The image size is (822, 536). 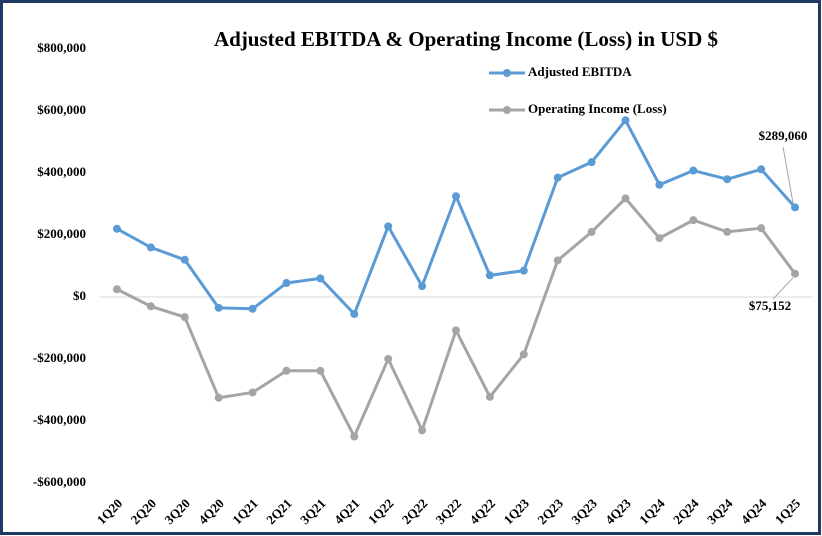 I want to click on y-tick-label: -$200,000, so click(x=59, y=357).